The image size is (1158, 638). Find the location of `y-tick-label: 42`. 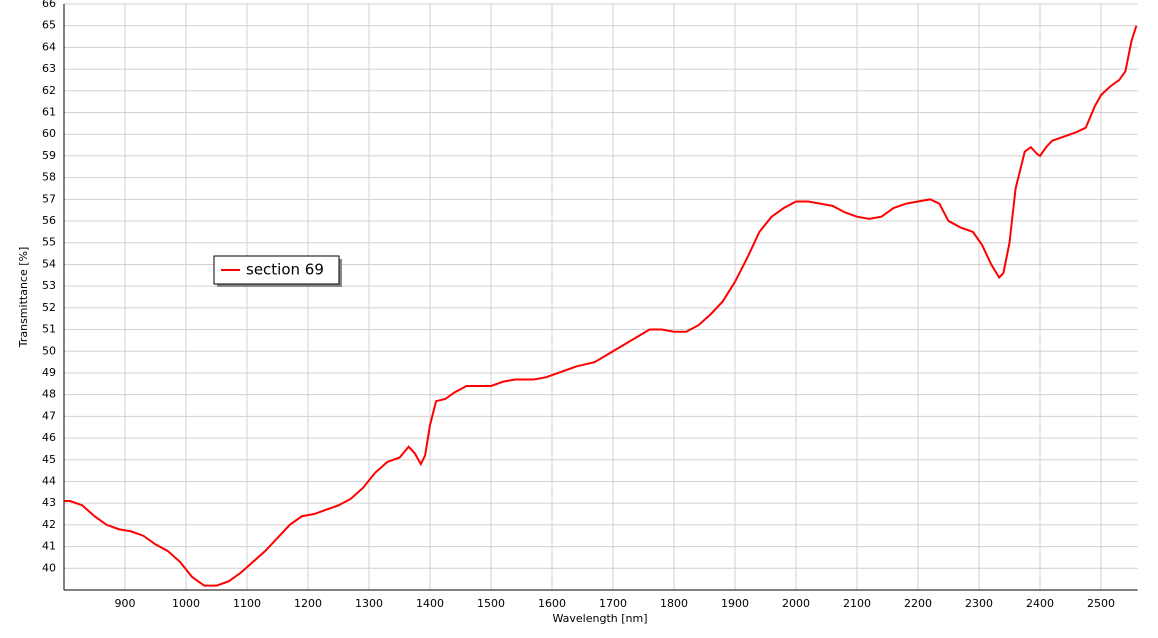

y-tick-label: 42 is located at coordinates (49, 524).